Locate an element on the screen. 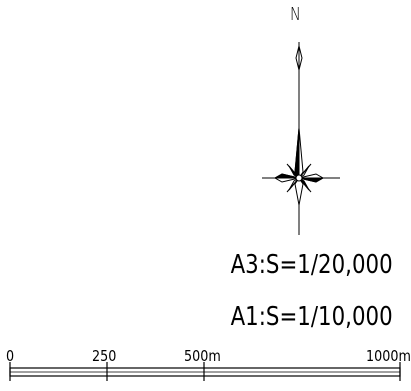 Image resolution: width=411 pixels, height=391 pixels. north-label: N is located at coordinates (295, 14).